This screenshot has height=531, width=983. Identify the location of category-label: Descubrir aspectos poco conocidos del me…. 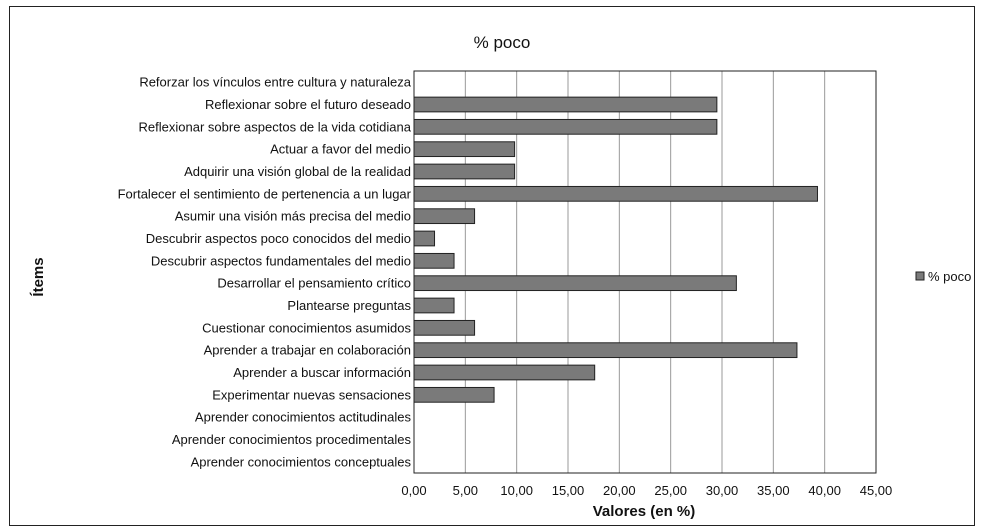
(278, 238).